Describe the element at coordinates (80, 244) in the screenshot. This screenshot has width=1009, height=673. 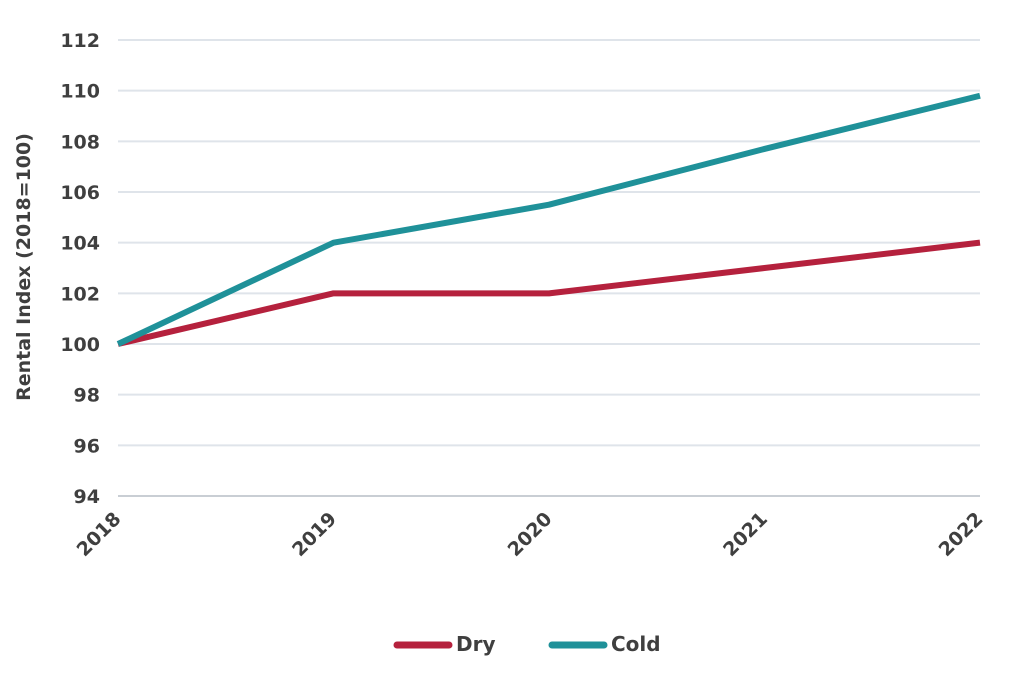
I see `y-tick-label: 104` at that location.